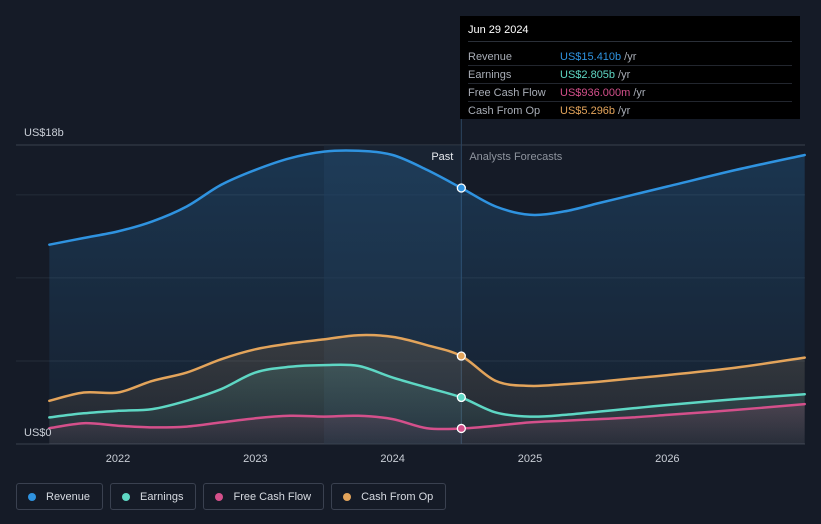 The width and height of the screenshot is (821, 524). I want to click on x-tick-label: 2023, so click(255, 459).